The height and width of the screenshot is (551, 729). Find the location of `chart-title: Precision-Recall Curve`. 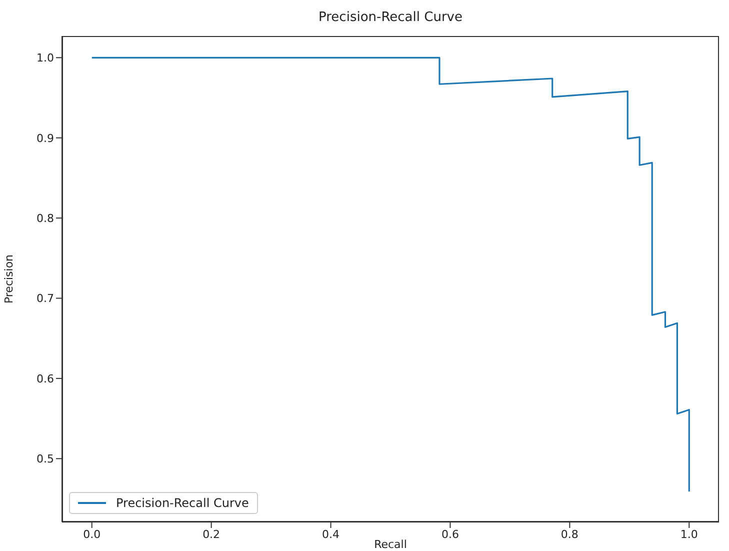

chart-title: Precision-Recall Curve is located at coordinates (391, 17).